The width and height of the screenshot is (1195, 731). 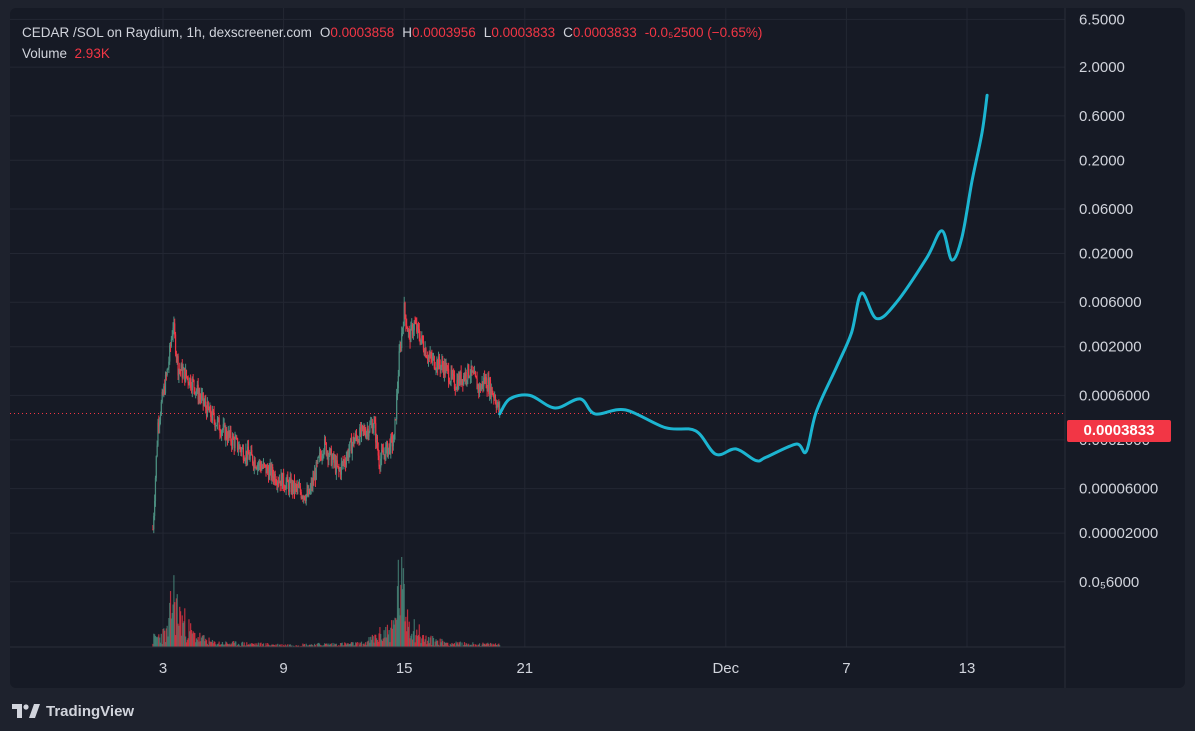 I want to click on tradingview-brand: TradingView, so click(x=73, y=711).